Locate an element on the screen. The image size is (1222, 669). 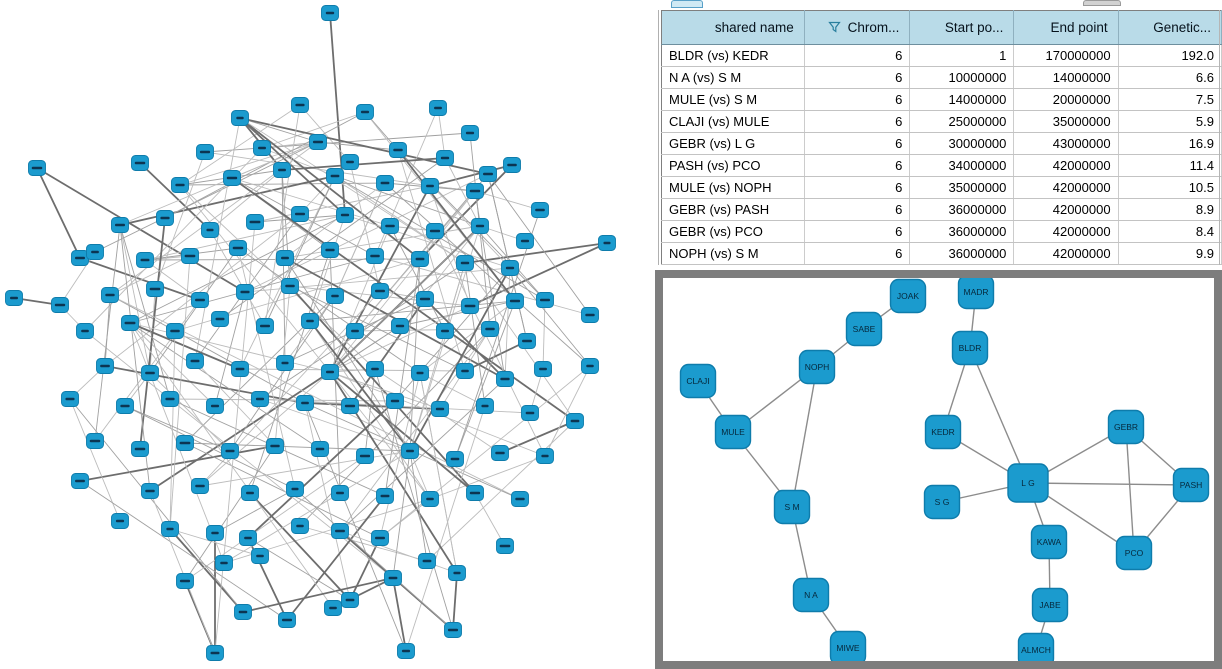
column-header-shared-name: shared name is located at coordinates (733, 27).